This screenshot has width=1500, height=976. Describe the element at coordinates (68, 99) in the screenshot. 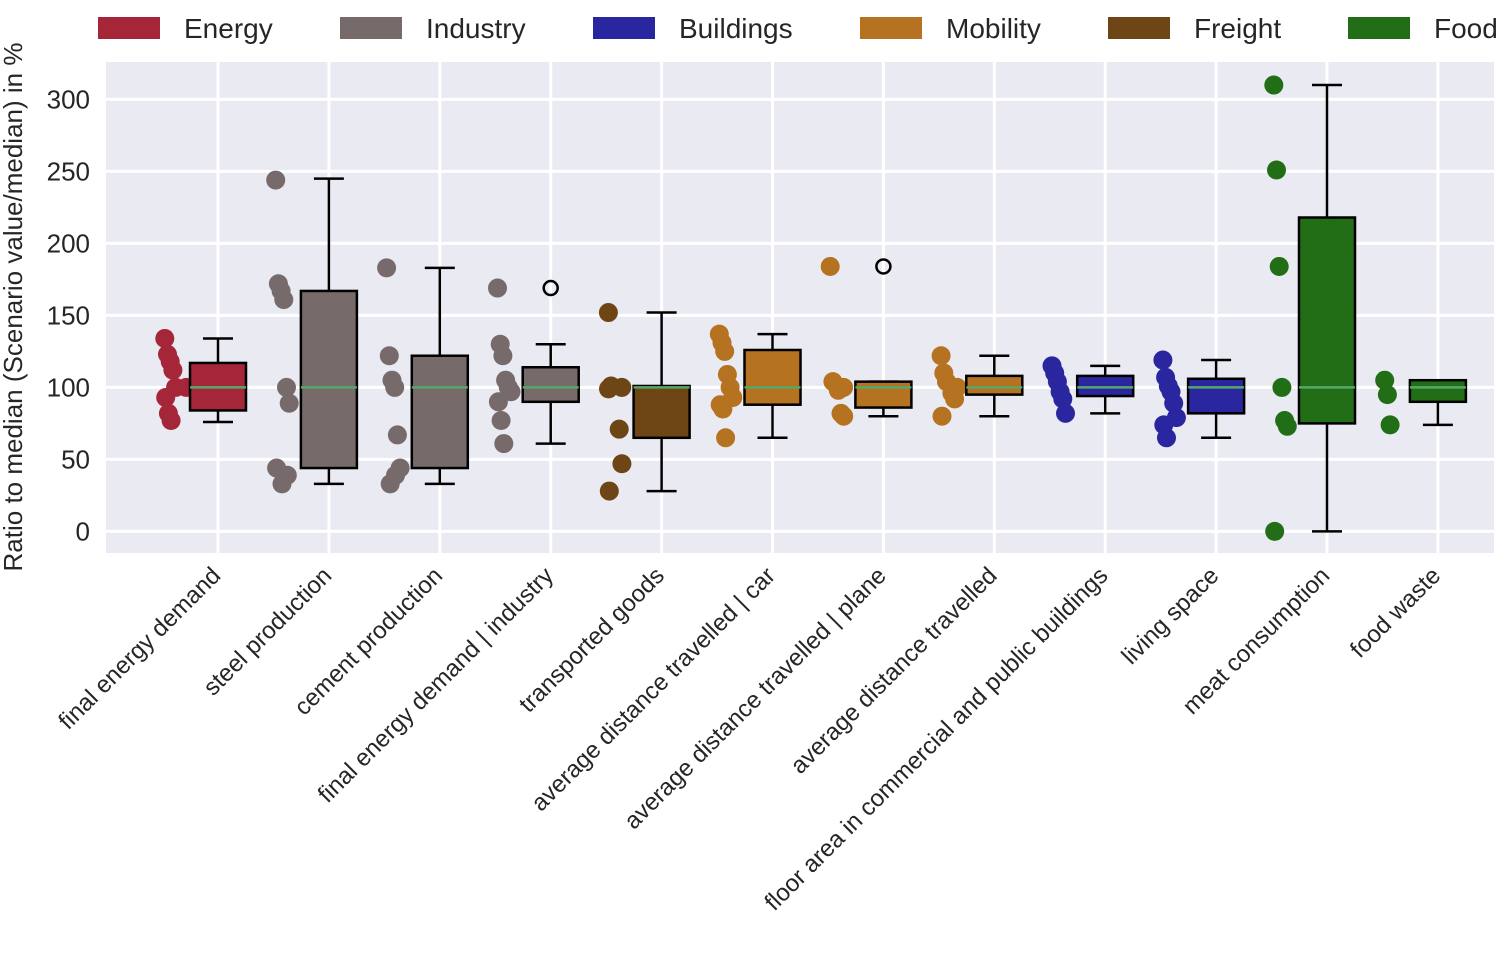

I see `y-tick-label: 300` at that location.